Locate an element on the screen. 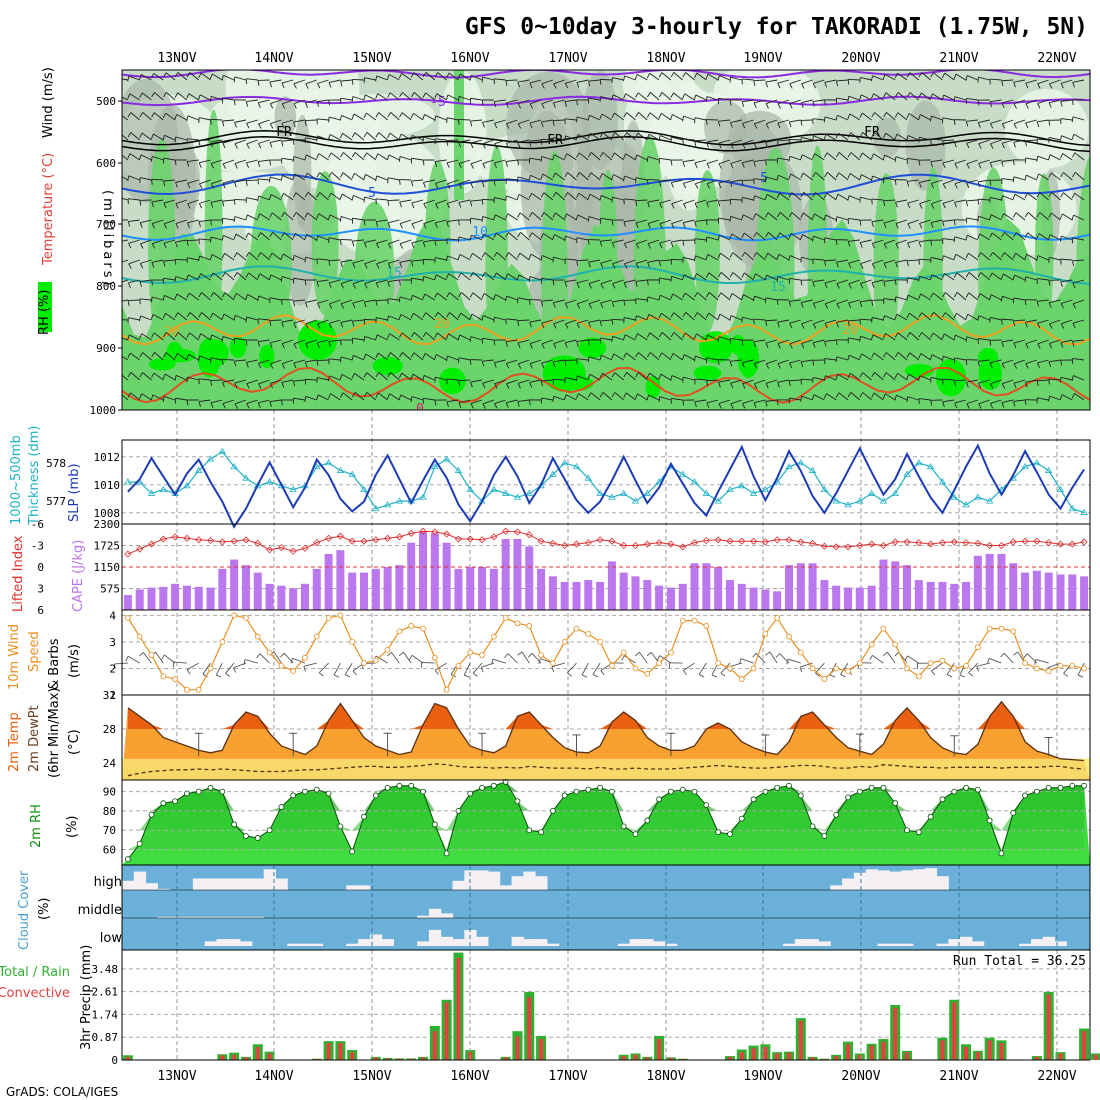 The height and width of the screenshot is (1100, 1100). rh-moist-column is located at coordinates (325, 243).